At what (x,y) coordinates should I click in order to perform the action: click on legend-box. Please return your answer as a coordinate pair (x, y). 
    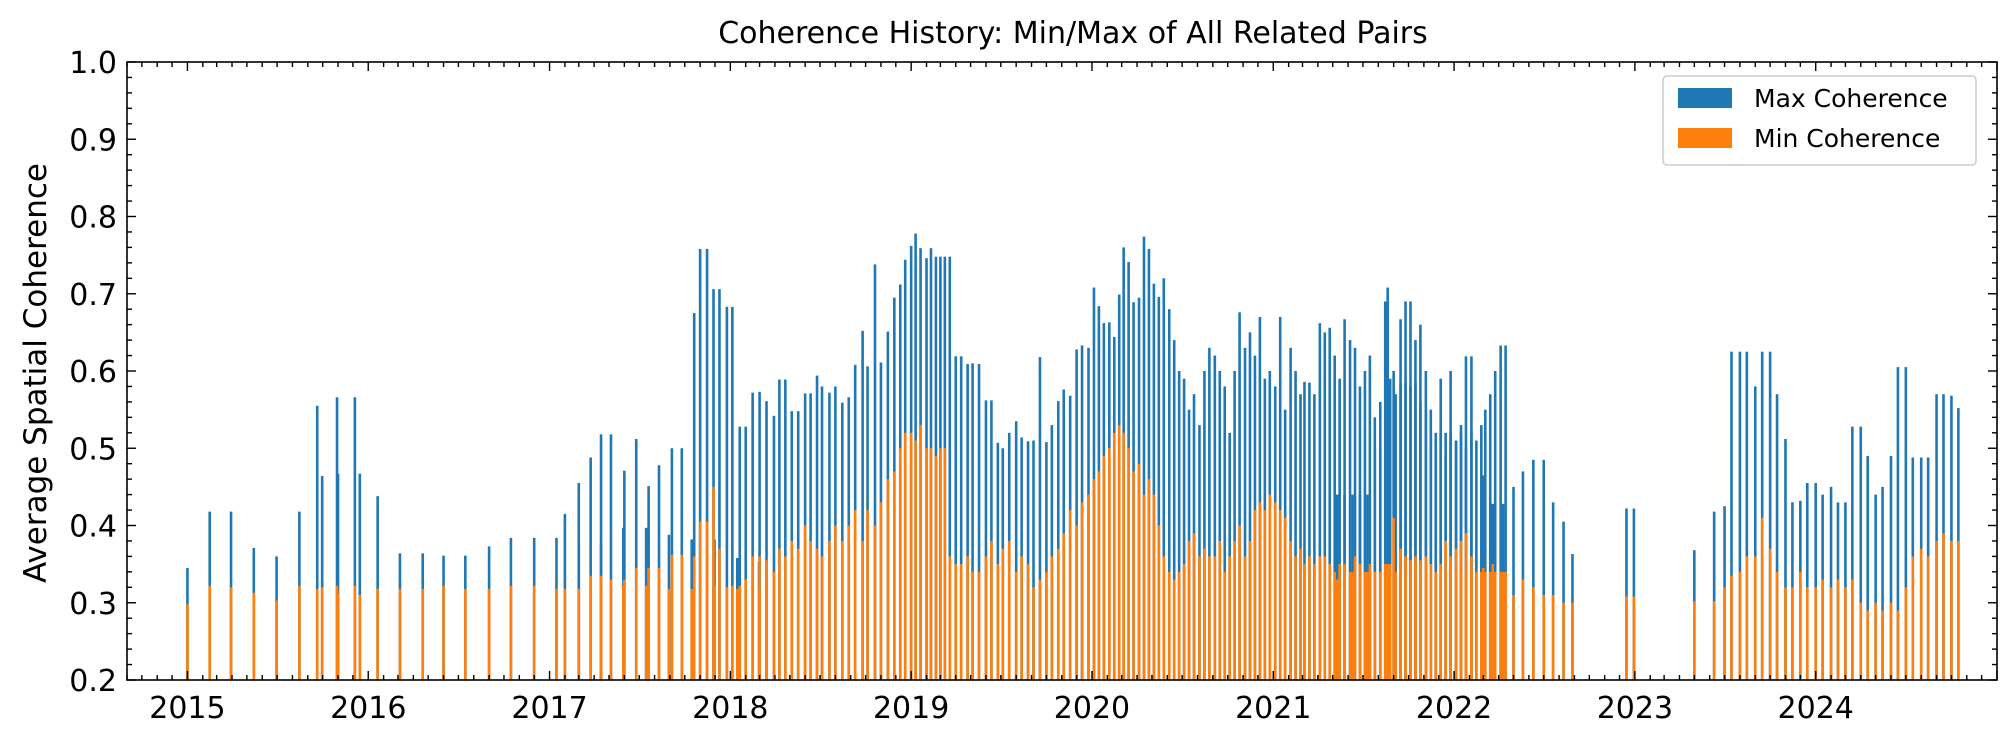
    Looking at the image, I should click on (1819, 120).